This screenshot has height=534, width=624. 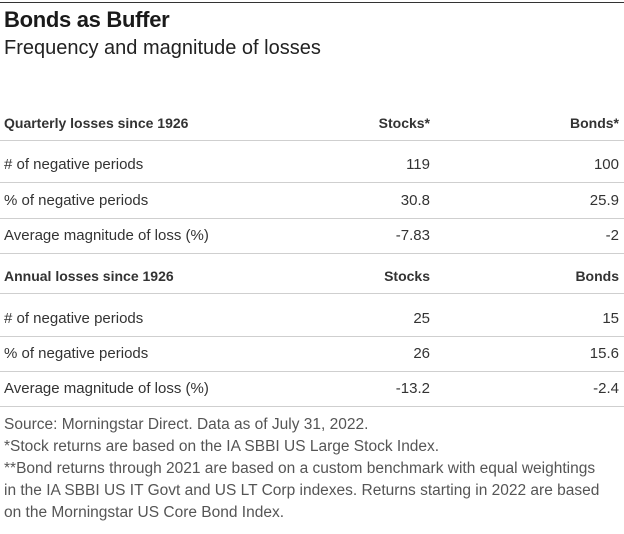 What do you see at coordinates (144, 512) in the screenshot?
I see `footnote: on the Morningstar US Core Bond Index.` at bounding box center [144, 512].